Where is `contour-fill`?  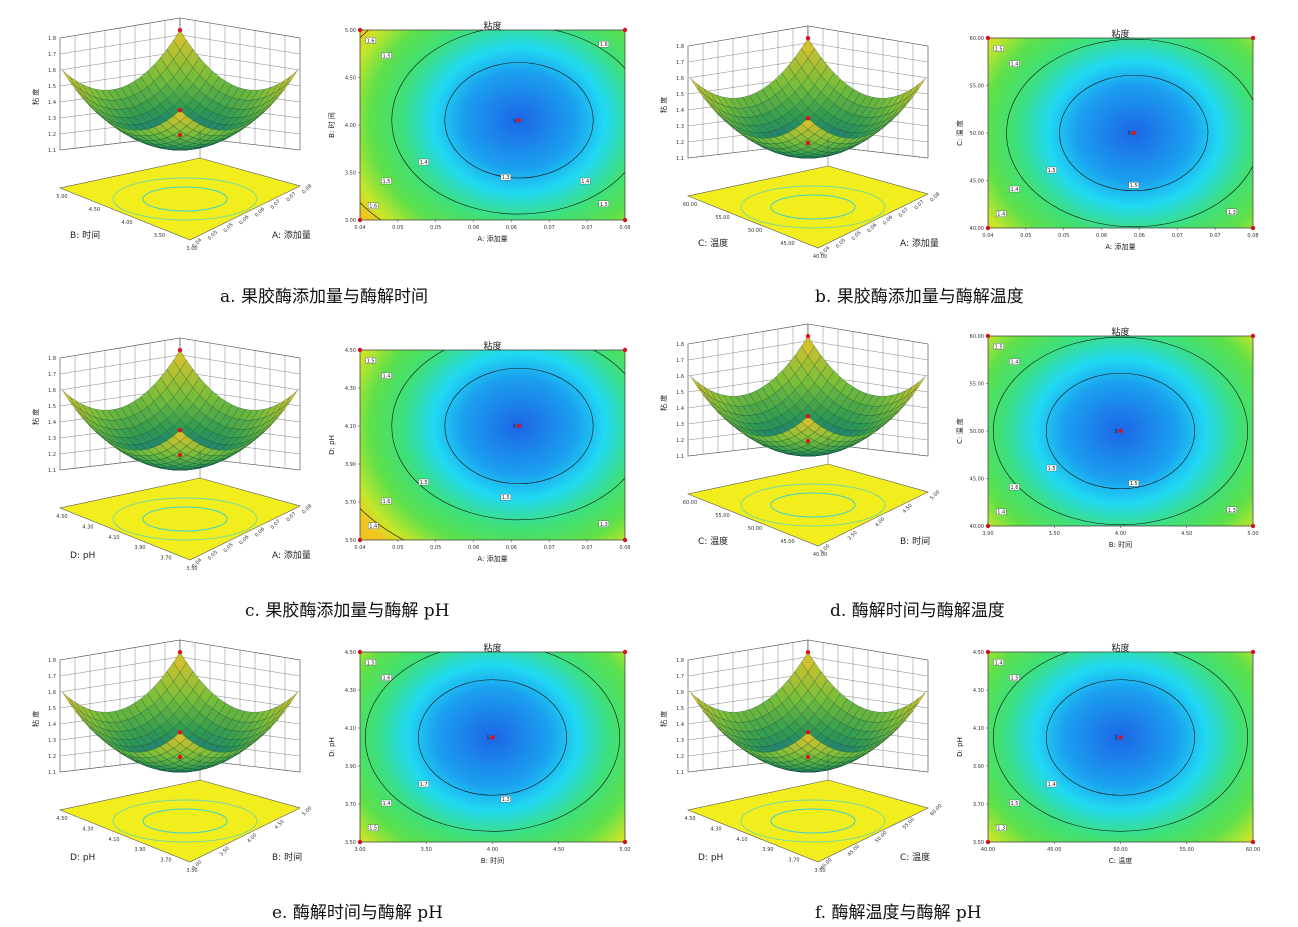
contour-fill is located at coordinates (492, 747).